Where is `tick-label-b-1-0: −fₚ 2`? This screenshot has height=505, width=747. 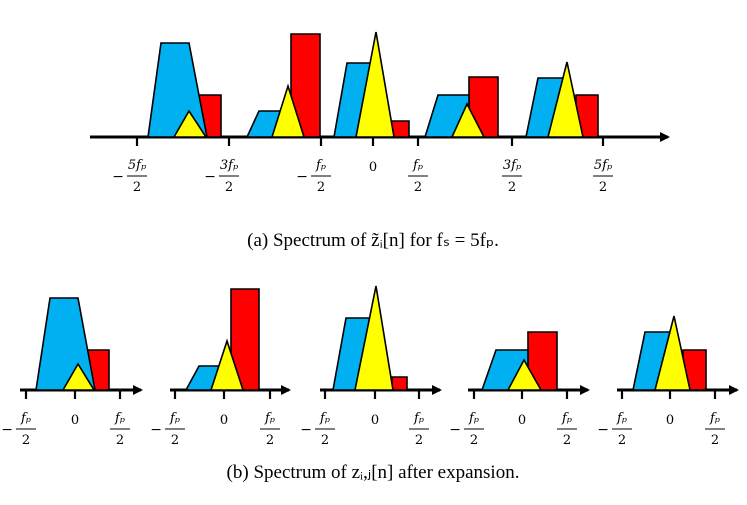 tick-label-b-1-0: −fₚ 2 is located at coordinates (18, 429).